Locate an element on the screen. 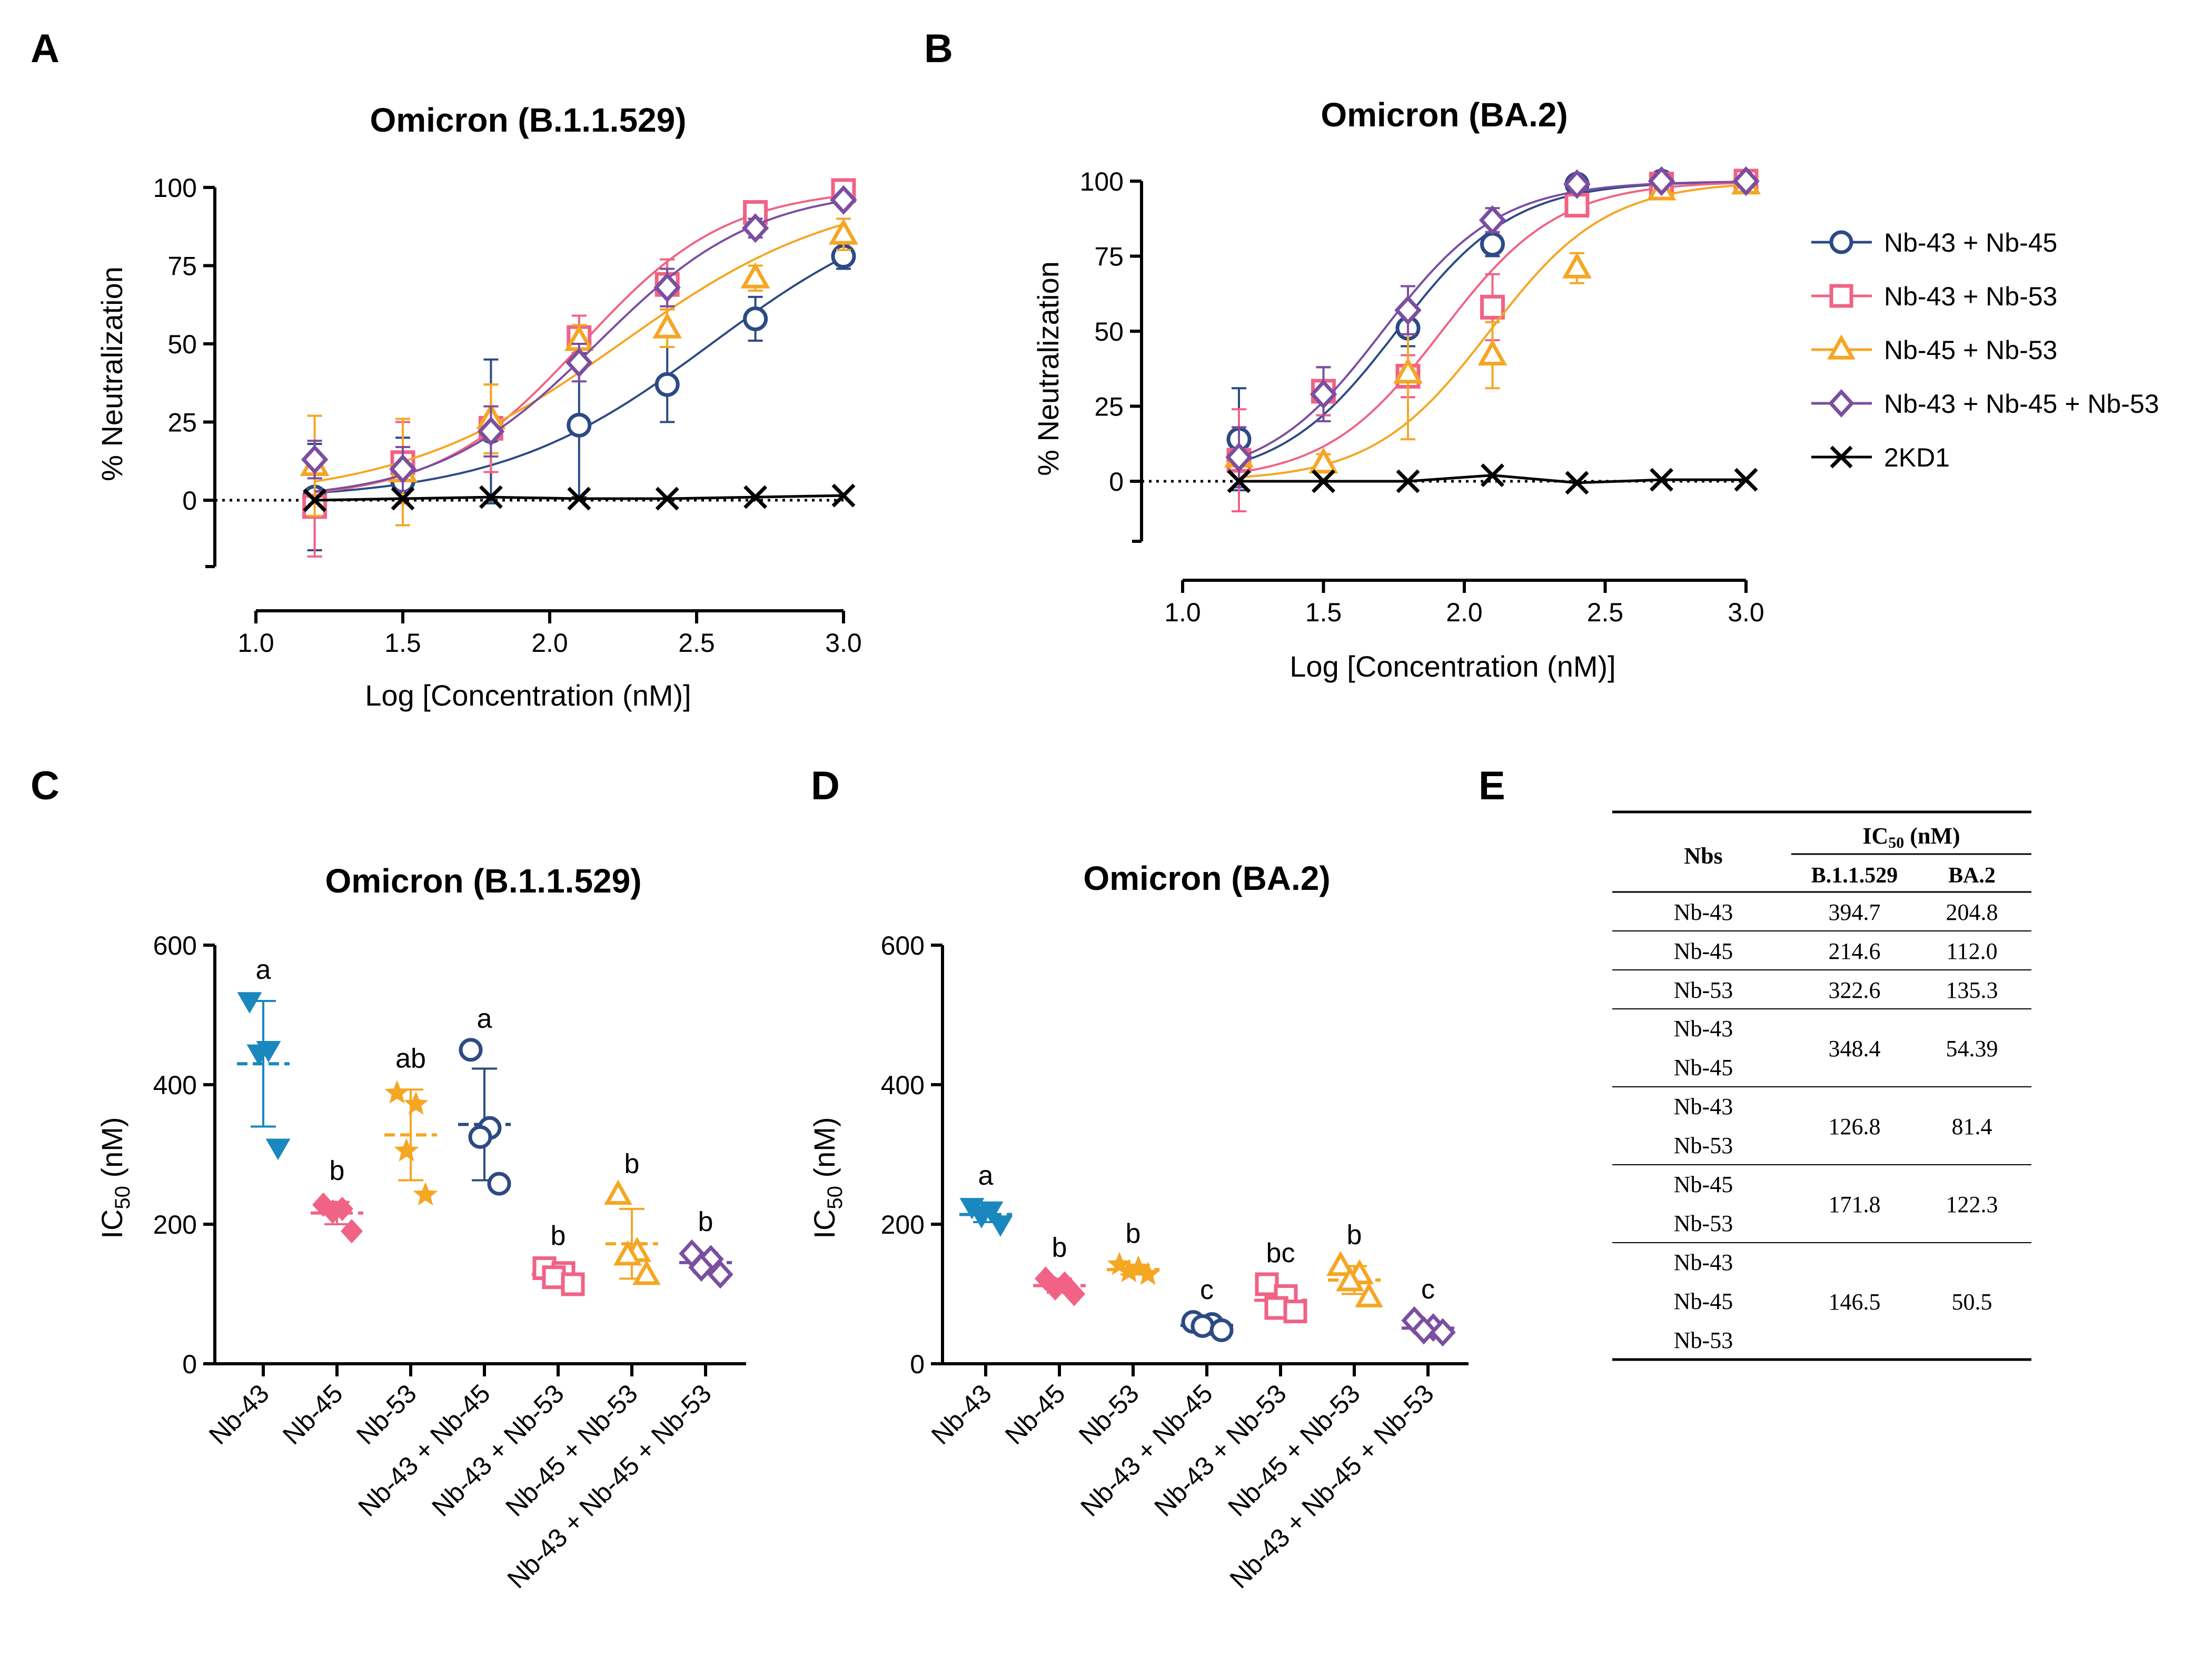  table-row: Nb-43 Nb-53 126.8 81.4 is located at coordinates (1833, 1126).